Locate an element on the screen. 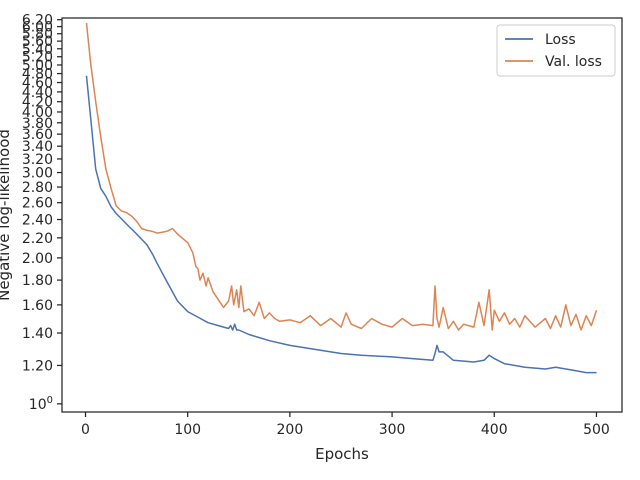  legend-label-1: Val. loss is located at coordinates (573, 62).